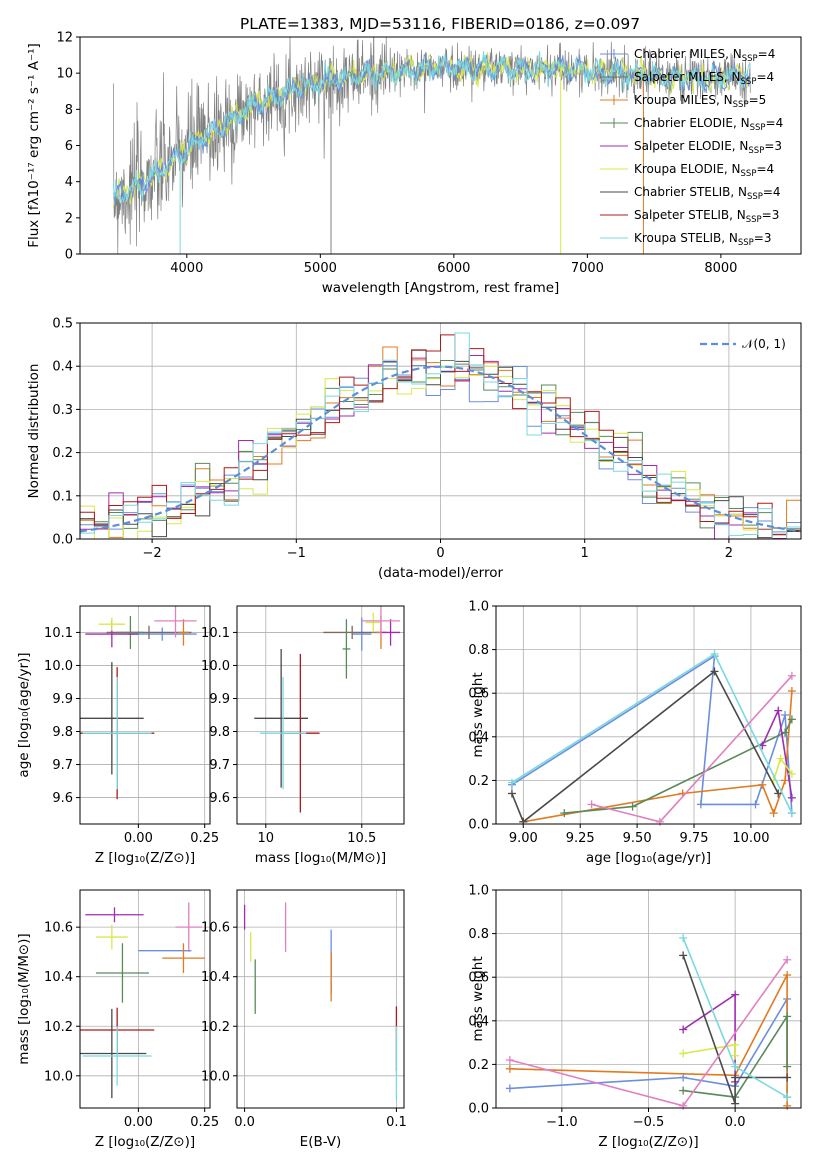 The height and width of the screenshot is (1170, 819). I want to click on x-tick-label: 1, so click(585, 553).